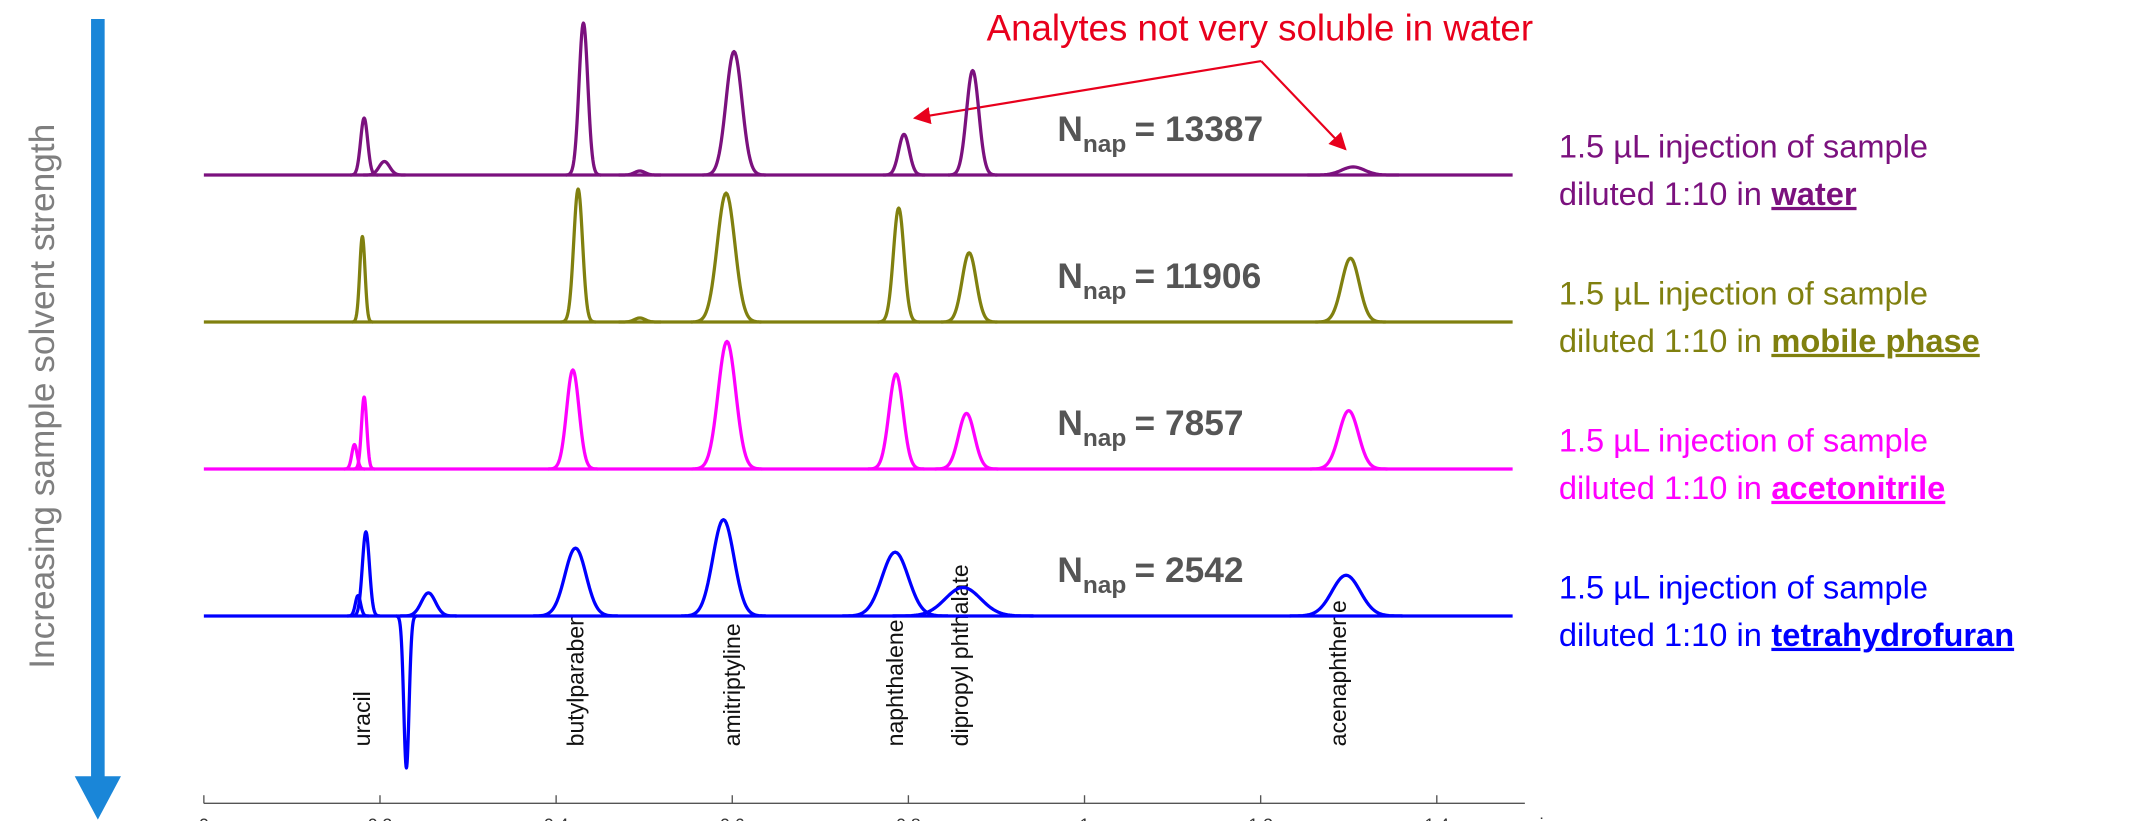  I want to click on description: diluted 1:10 in acetonitrile, so click(1752, 487).